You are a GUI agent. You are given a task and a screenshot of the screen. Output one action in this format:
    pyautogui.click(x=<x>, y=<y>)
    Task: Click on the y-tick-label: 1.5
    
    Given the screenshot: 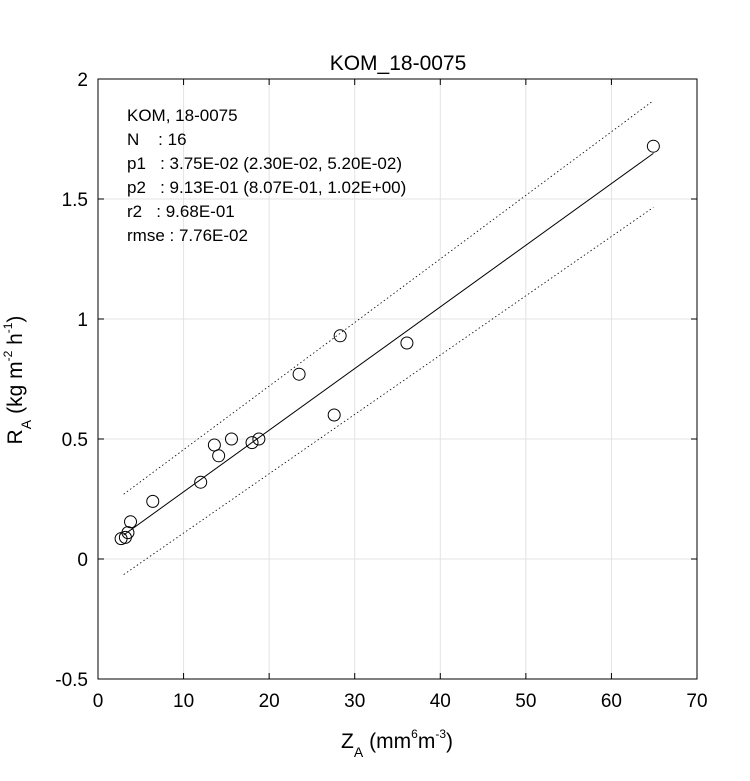 What is the action you would take?
    pyautogui.click(x=75, y=200)
    